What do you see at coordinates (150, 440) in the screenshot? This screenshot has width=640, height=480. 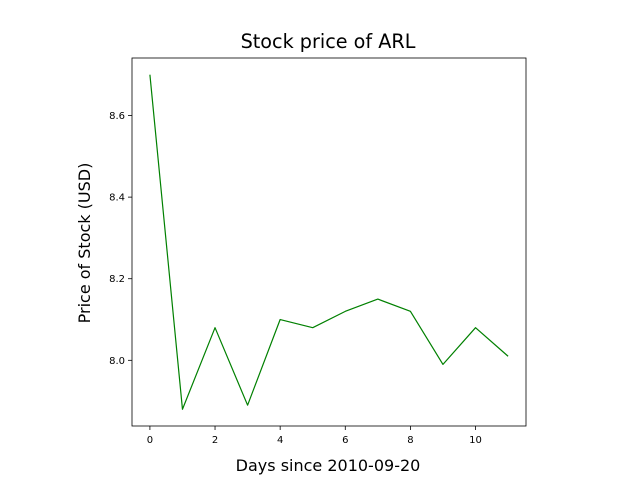 I see `x-tick-label-0: 0` at bounding box center [150, 440].